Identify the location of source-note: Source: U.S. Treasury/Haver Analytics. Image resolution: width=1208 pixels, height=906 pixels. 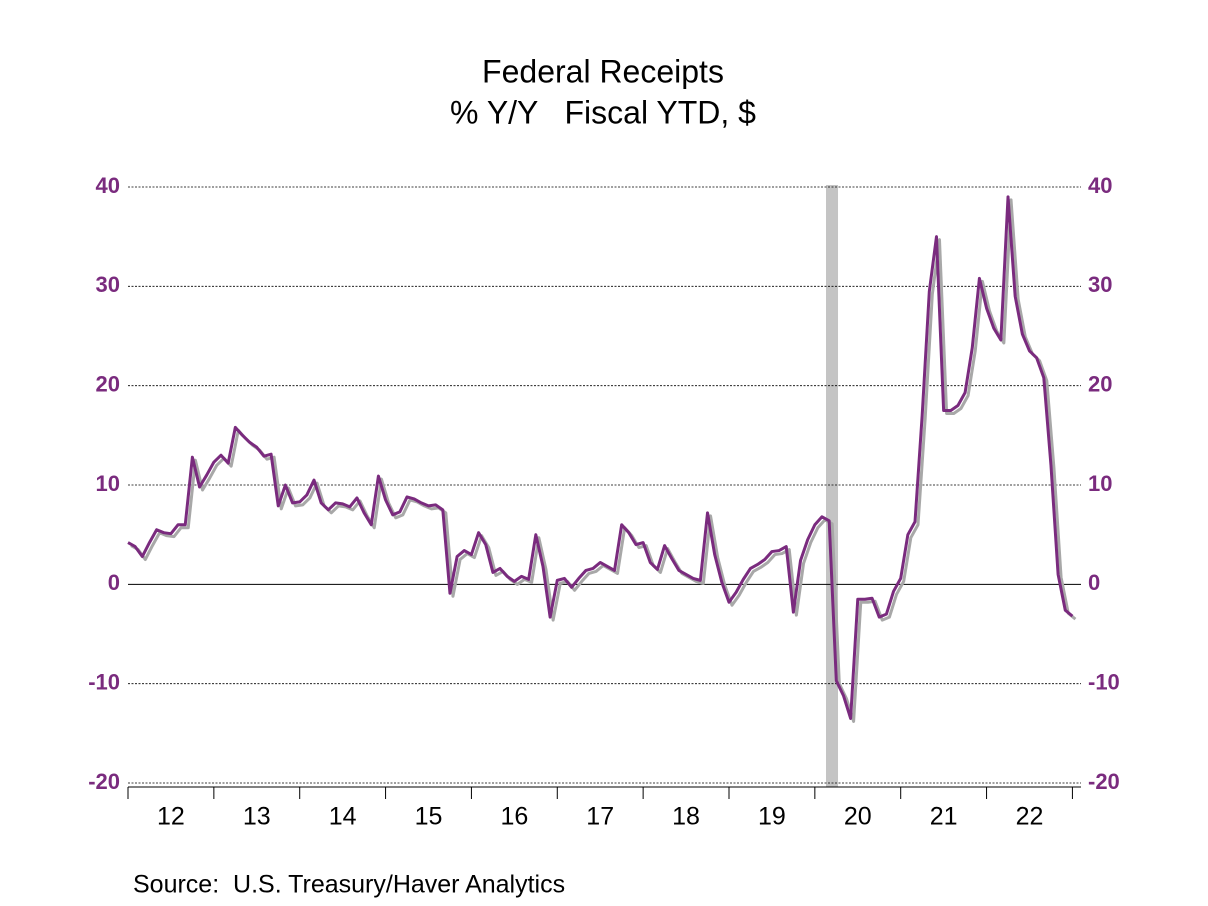
(349, 885).